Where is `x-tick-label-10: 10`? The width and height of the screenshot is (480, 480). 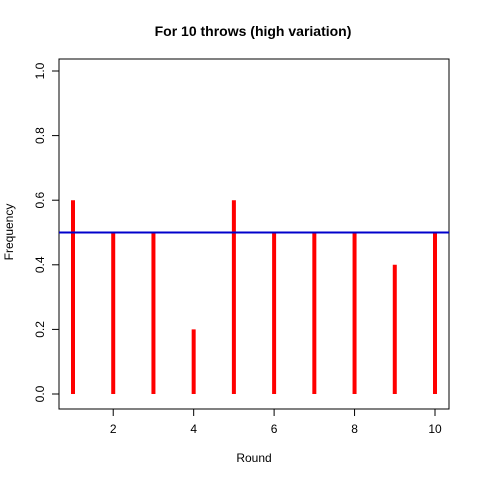 x-tick-label-10: 10 is located at coordinates (435, 429).